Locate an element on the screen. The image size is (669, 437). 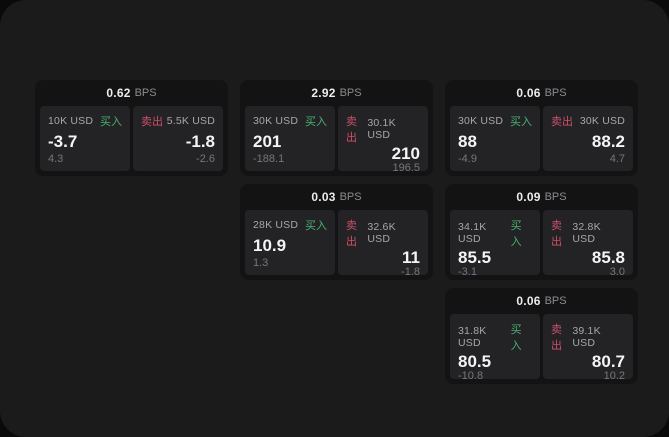
sell-amount: 39.1K USD is located at coordinates (586, 337).